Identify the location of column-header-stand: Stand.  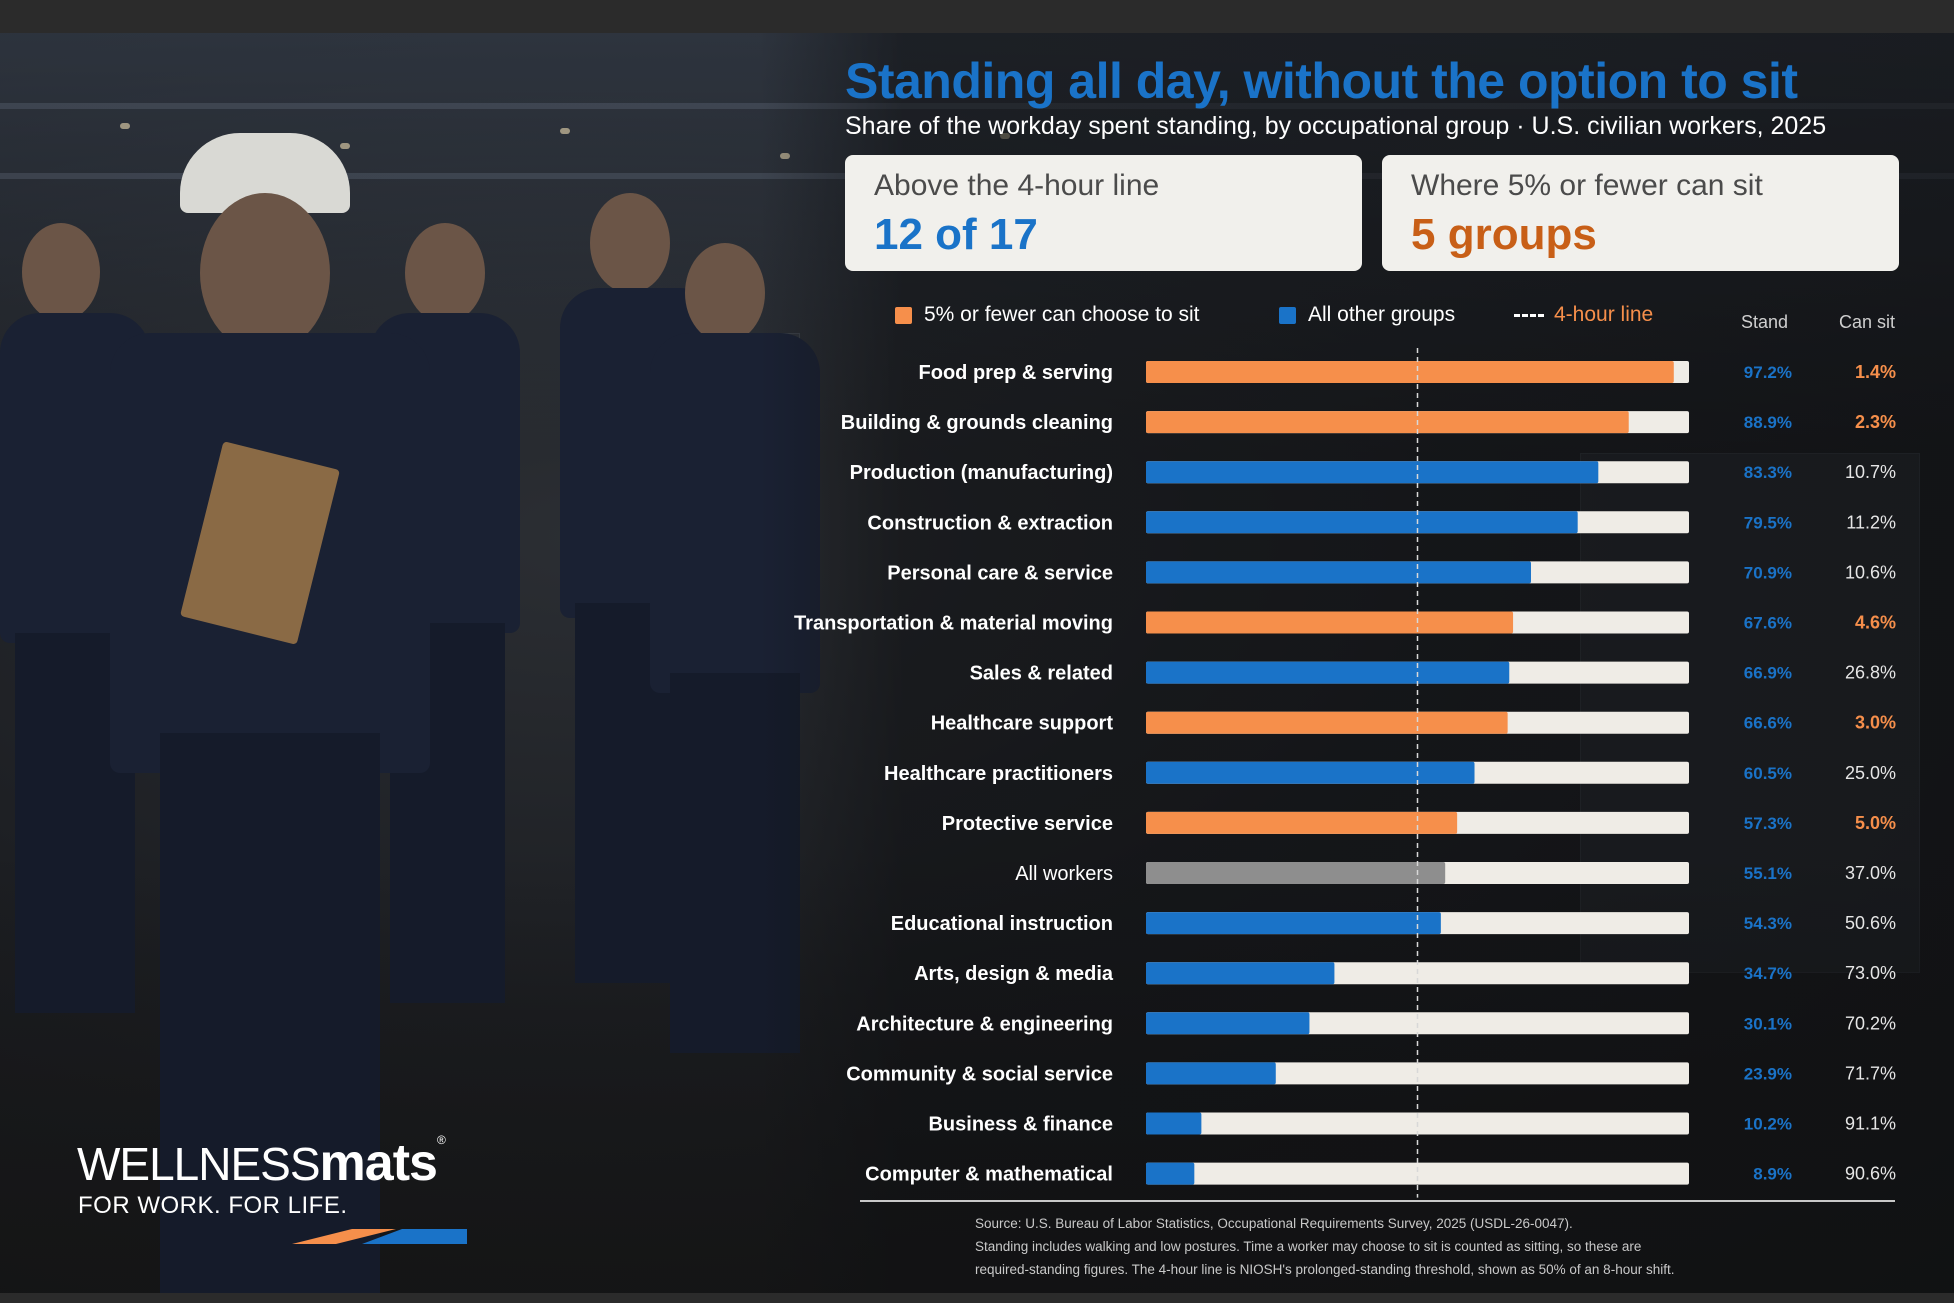
(1765, 322).